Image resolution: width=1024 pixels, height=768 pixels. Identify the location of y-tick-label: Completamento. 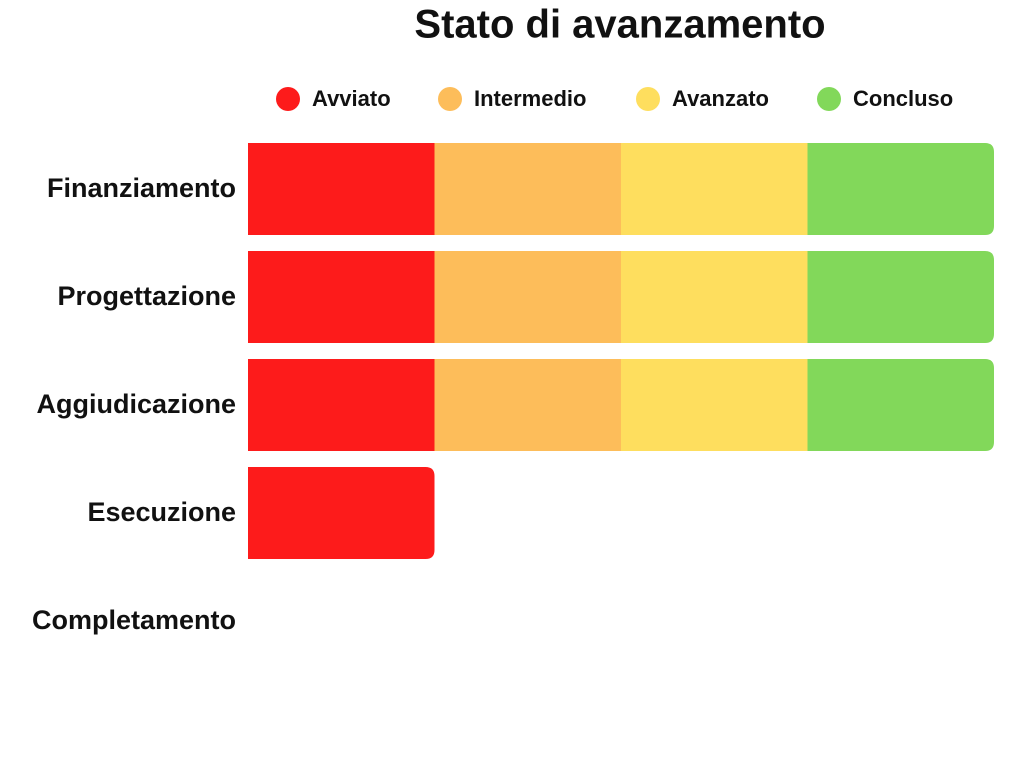
(134, 620).